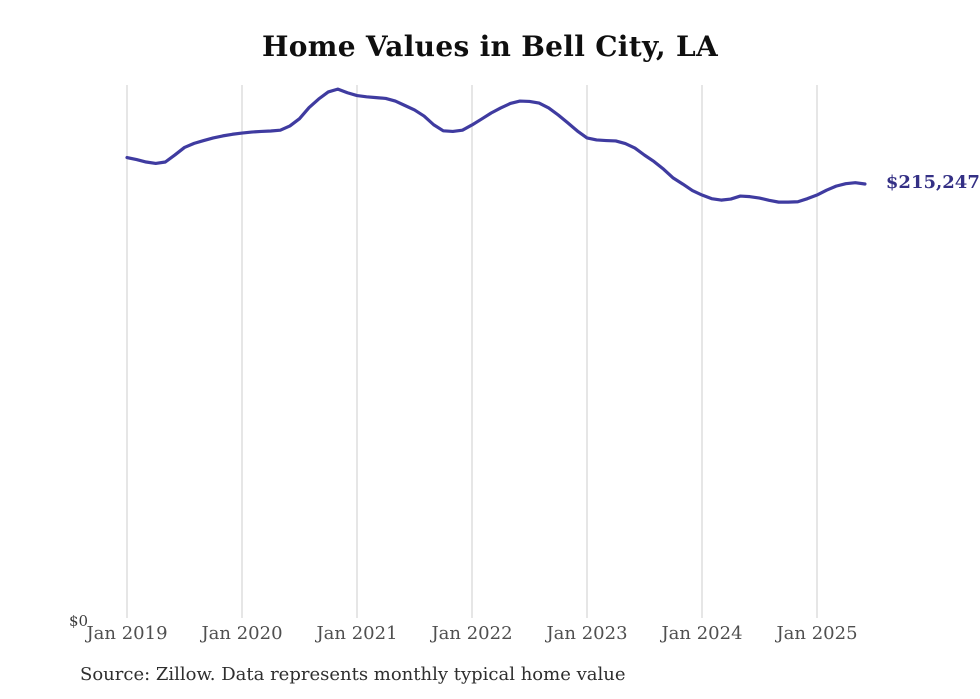  What do you see at coordinates (496, 145) in the screenshot?
I see `home-value-line` at bounding box center [496, 145].